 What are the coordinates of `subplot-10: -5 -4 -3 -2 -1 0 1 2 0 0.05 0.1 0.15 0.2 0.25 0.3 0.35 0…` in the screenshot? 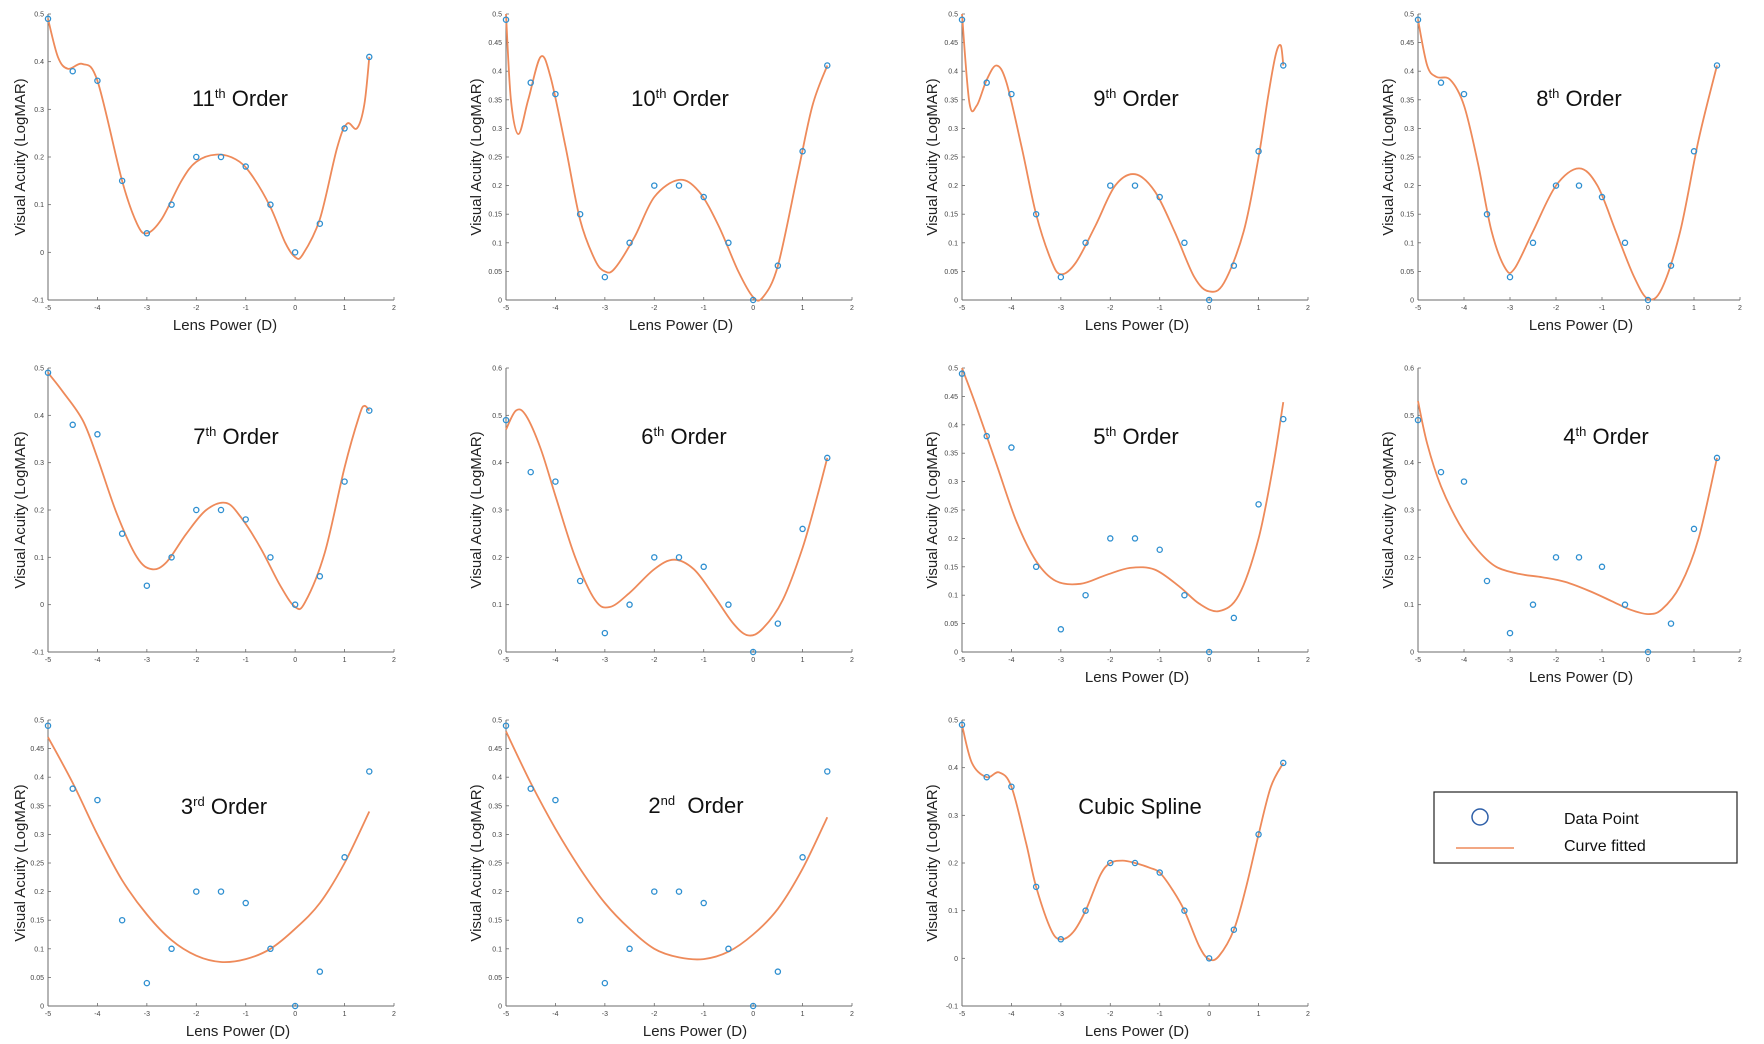 It's located at (661, 879).